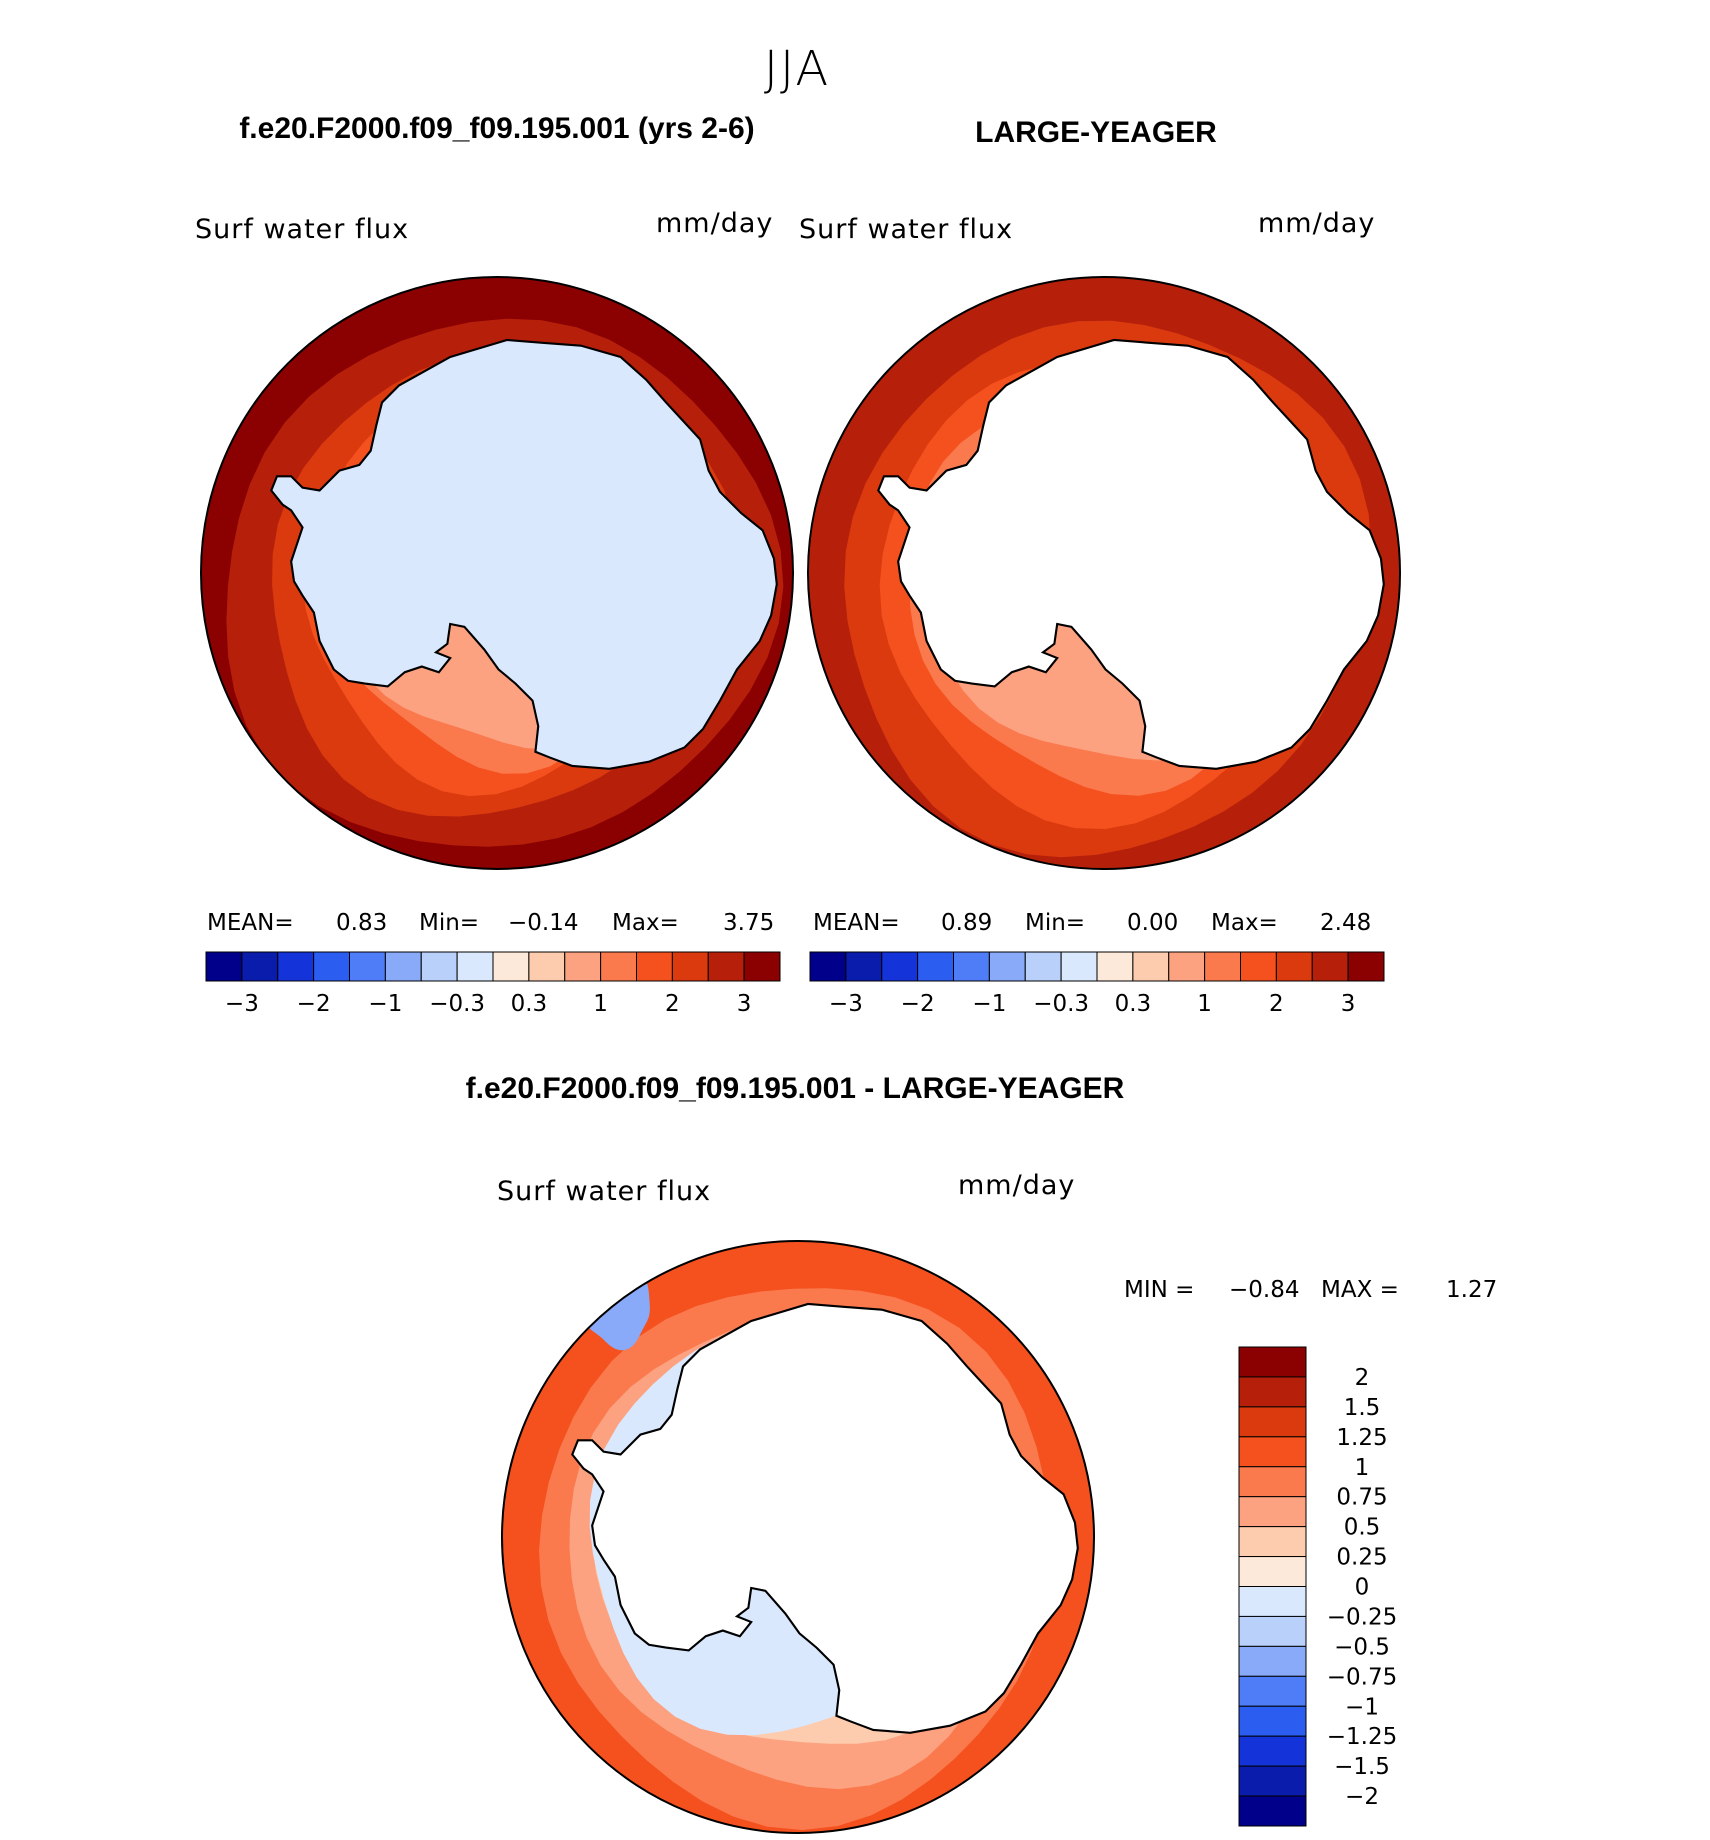 The height and width of the screenshot is (1840, 1710). What do you see at coordinates (1360, 1290) in the screenshot?
I see `max-label: MAX =` at bounding box center [1360, 1290].